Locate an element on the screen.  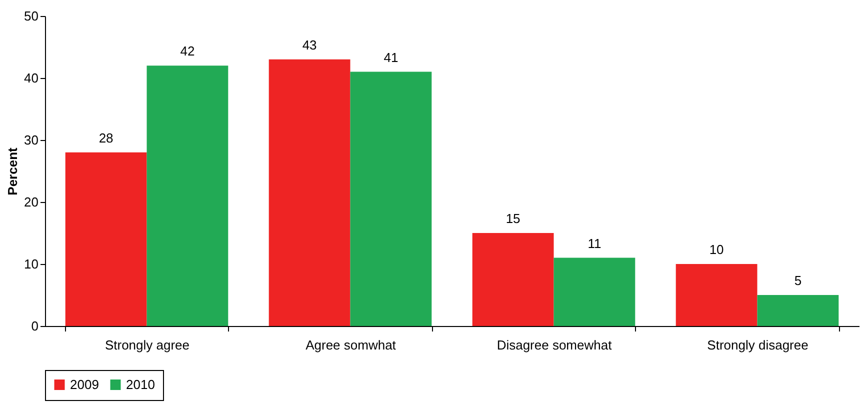
x-tick-label: Agree somwhat is located at coordinates (351, 345).